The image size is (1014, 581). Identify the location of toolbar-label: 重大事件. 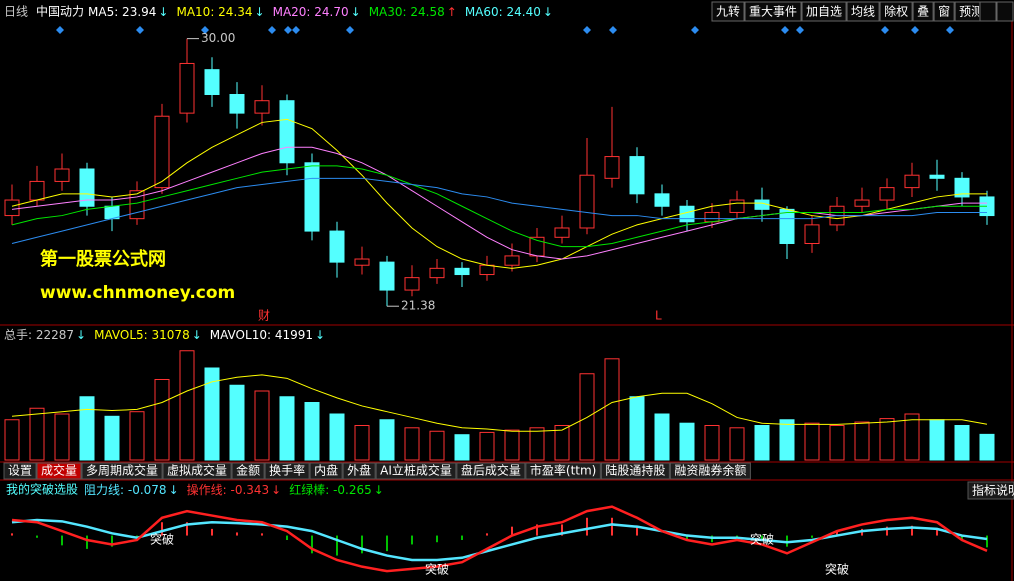
(773, 12).